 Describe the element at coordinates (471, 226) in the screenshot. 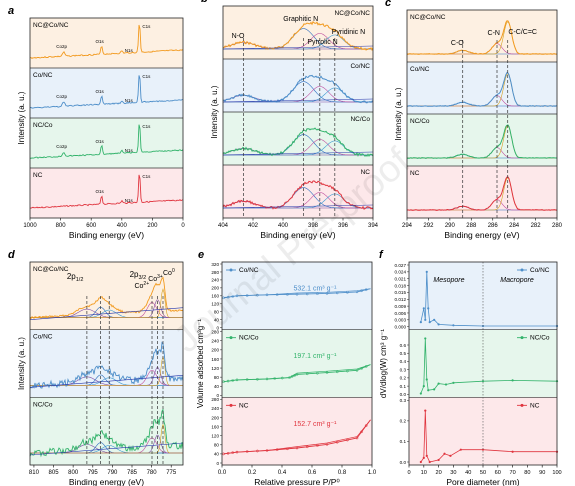

I see `x-tick-label: 288` at that location.